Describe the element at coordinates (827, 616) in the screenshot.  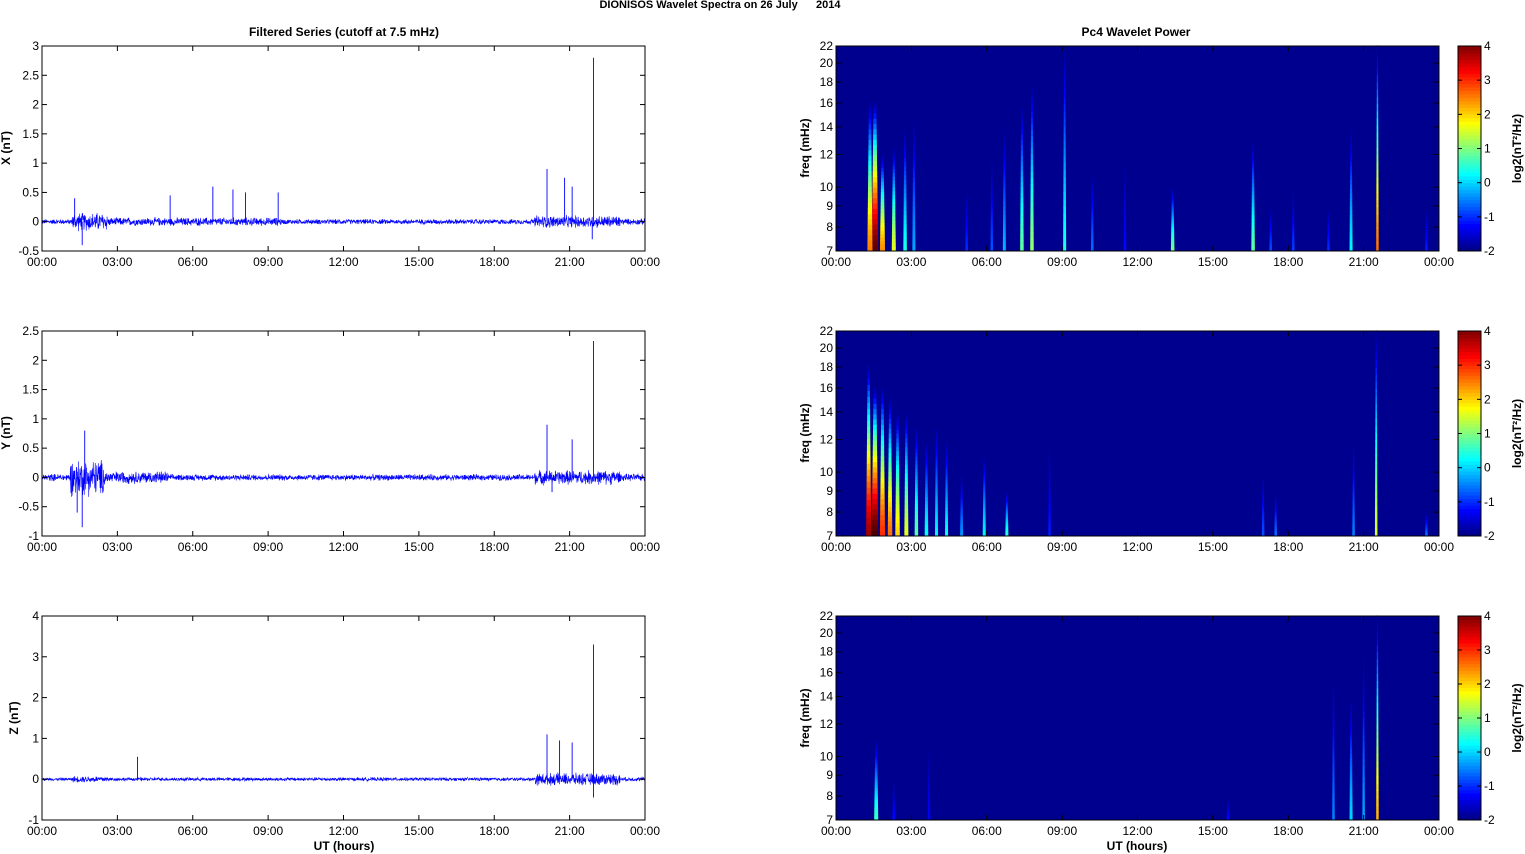
I see `y-tick-label: 22` at that location.